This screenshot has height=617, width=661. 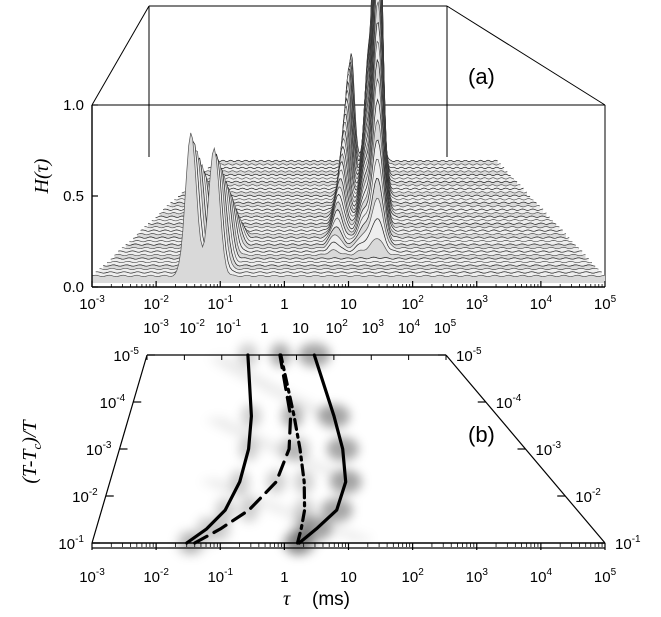 I want to click on x-tick-label-a-8-base: 10, so click(x=602, y=304).